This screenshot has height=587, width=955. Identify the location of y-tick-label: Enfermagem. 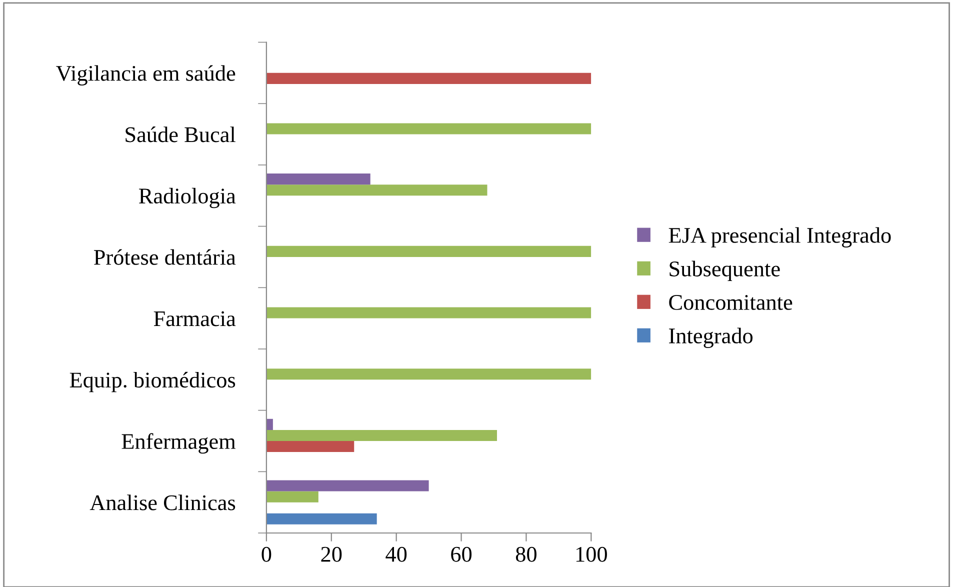
(179, 443).